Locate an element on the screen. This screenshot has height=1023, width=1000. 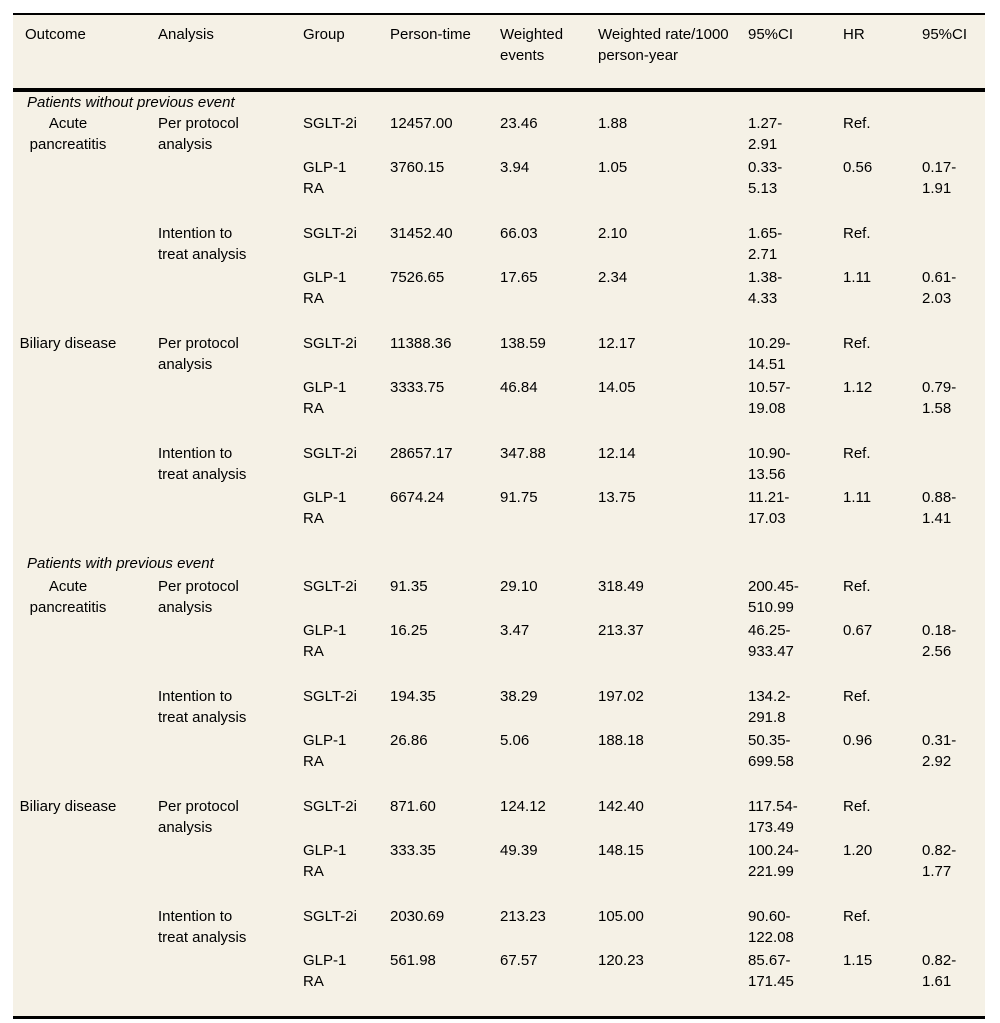
section-label: Patients without previous event is located at coordinates (131, 102).